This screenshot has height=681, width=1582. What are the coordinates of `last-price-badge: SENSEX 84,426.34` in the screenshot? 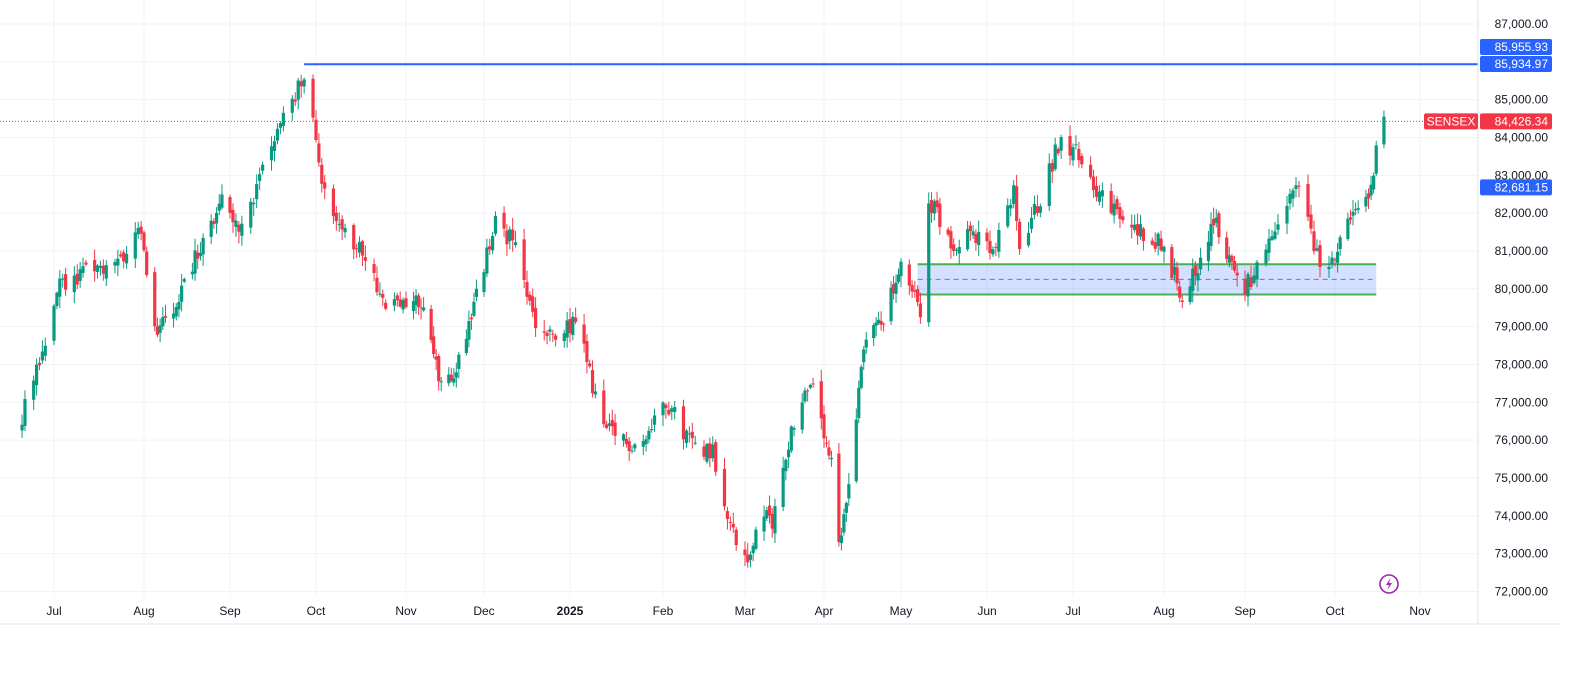 It's located at (1488, 121).